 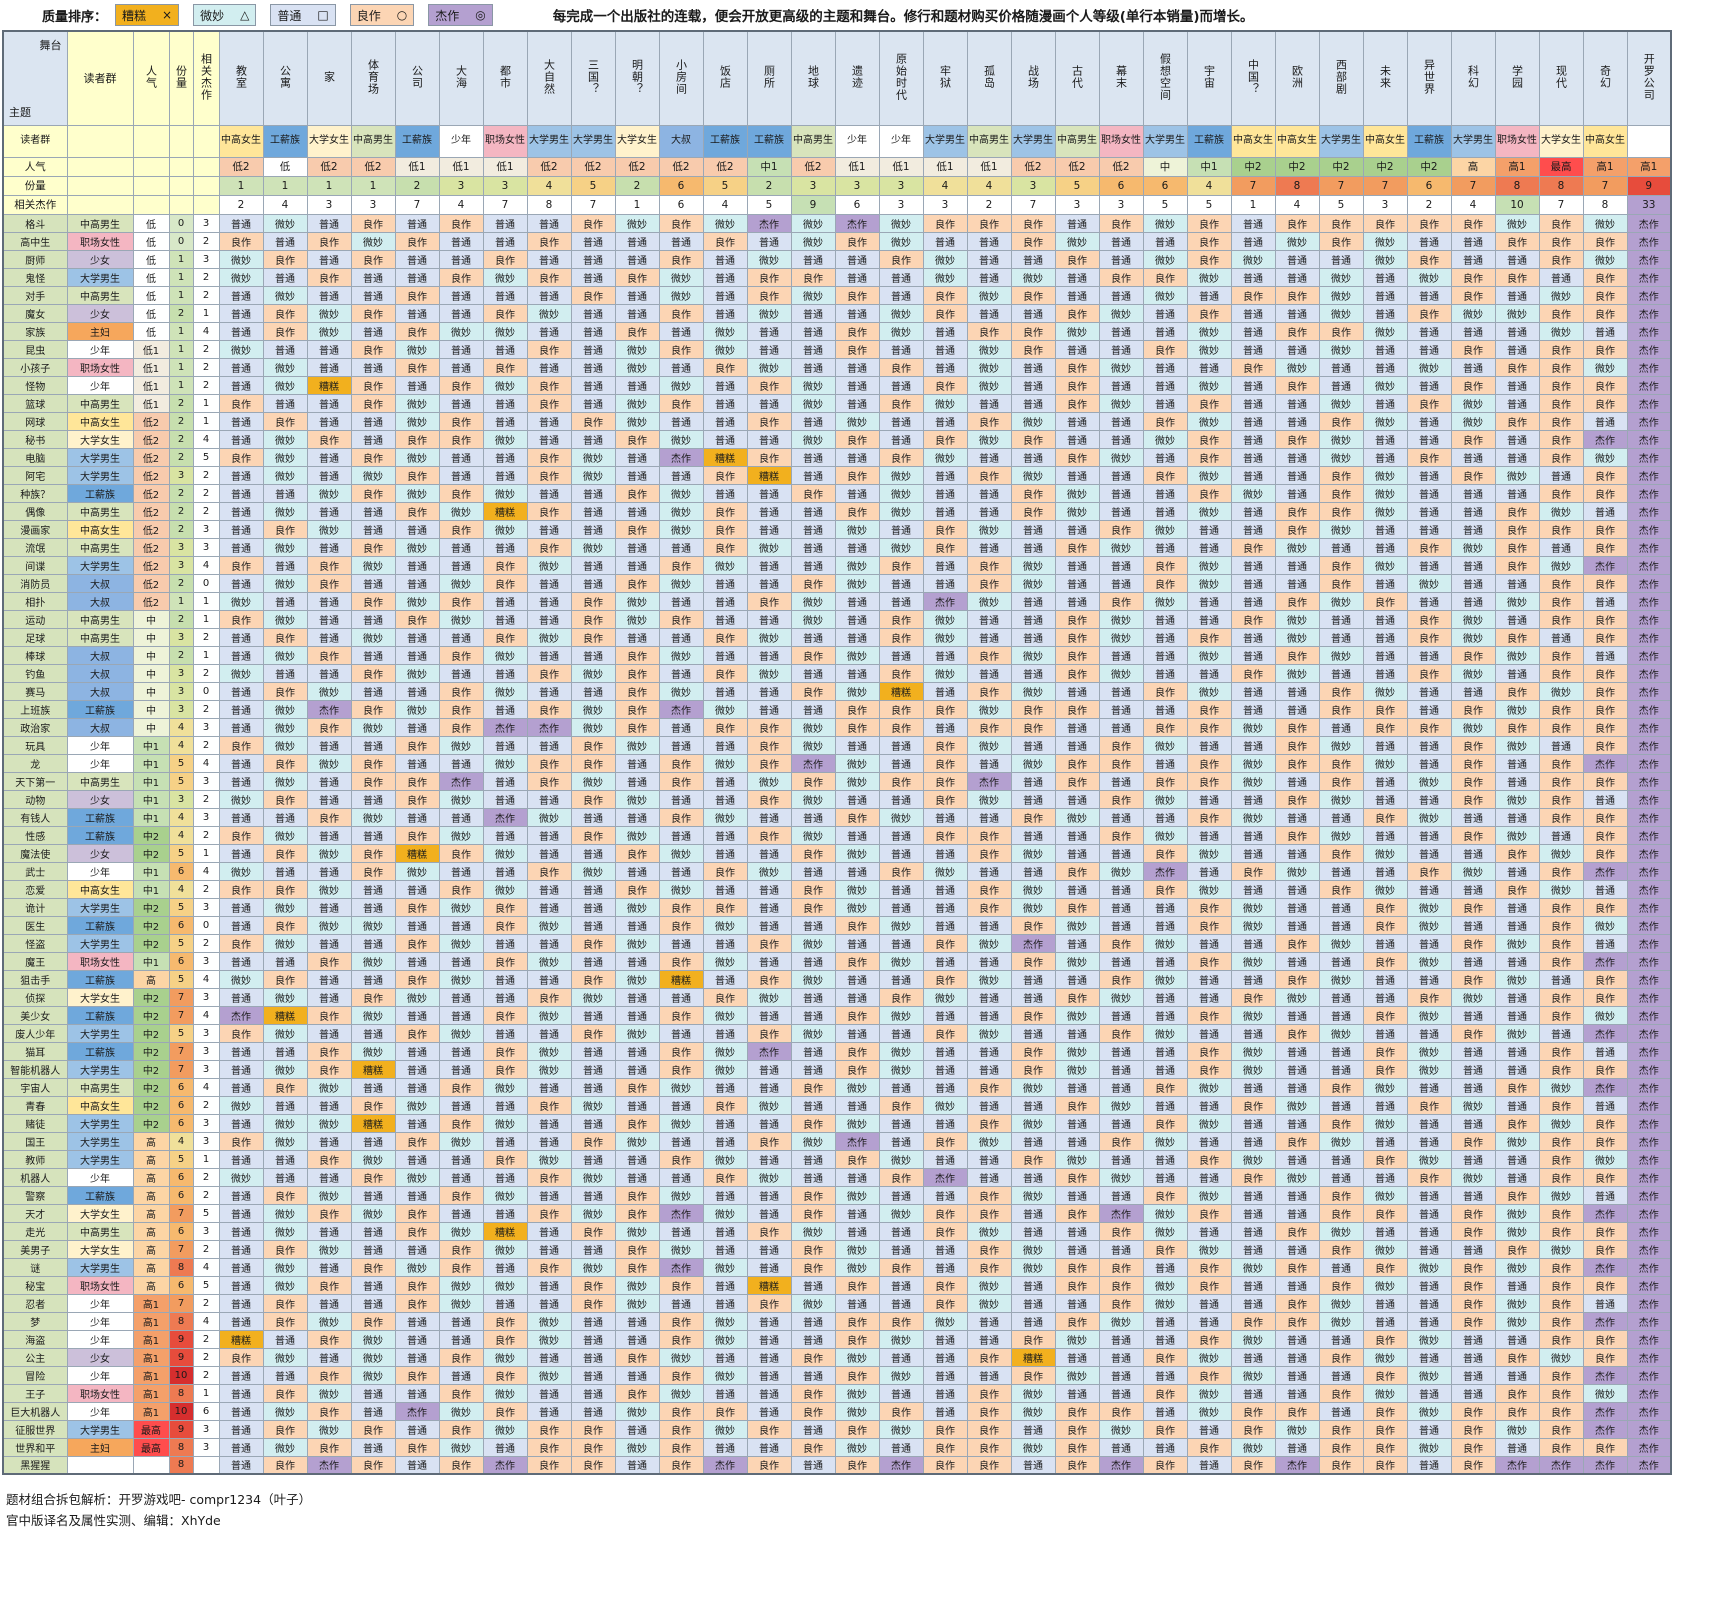 What do you see at coordinates (1253, 166) in the screenshot?
I see `stage-popularity-row-cell: 中2` at bounding box center [1253, 166].